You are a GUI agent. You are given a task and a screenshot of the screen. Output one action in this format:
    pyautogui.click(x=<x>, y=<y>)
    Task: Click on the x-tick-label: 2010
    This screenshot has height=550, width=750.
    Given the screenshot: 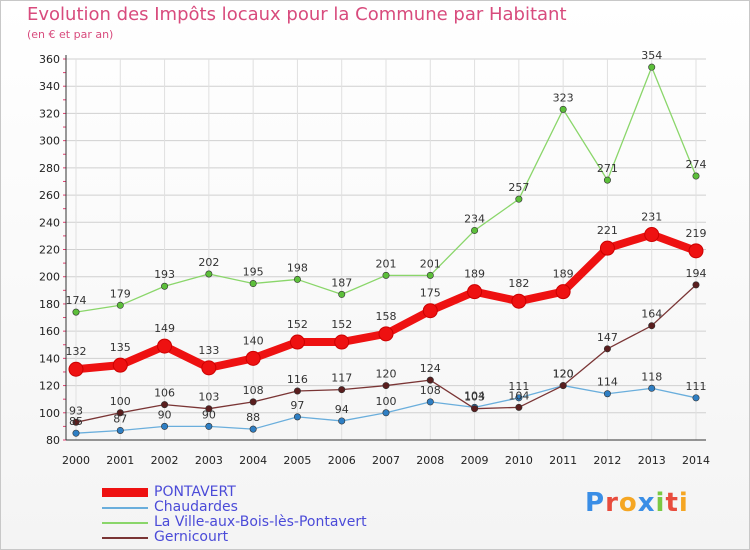 What is the action you would take?
    pyautogui.click(x=519, y=460)
    